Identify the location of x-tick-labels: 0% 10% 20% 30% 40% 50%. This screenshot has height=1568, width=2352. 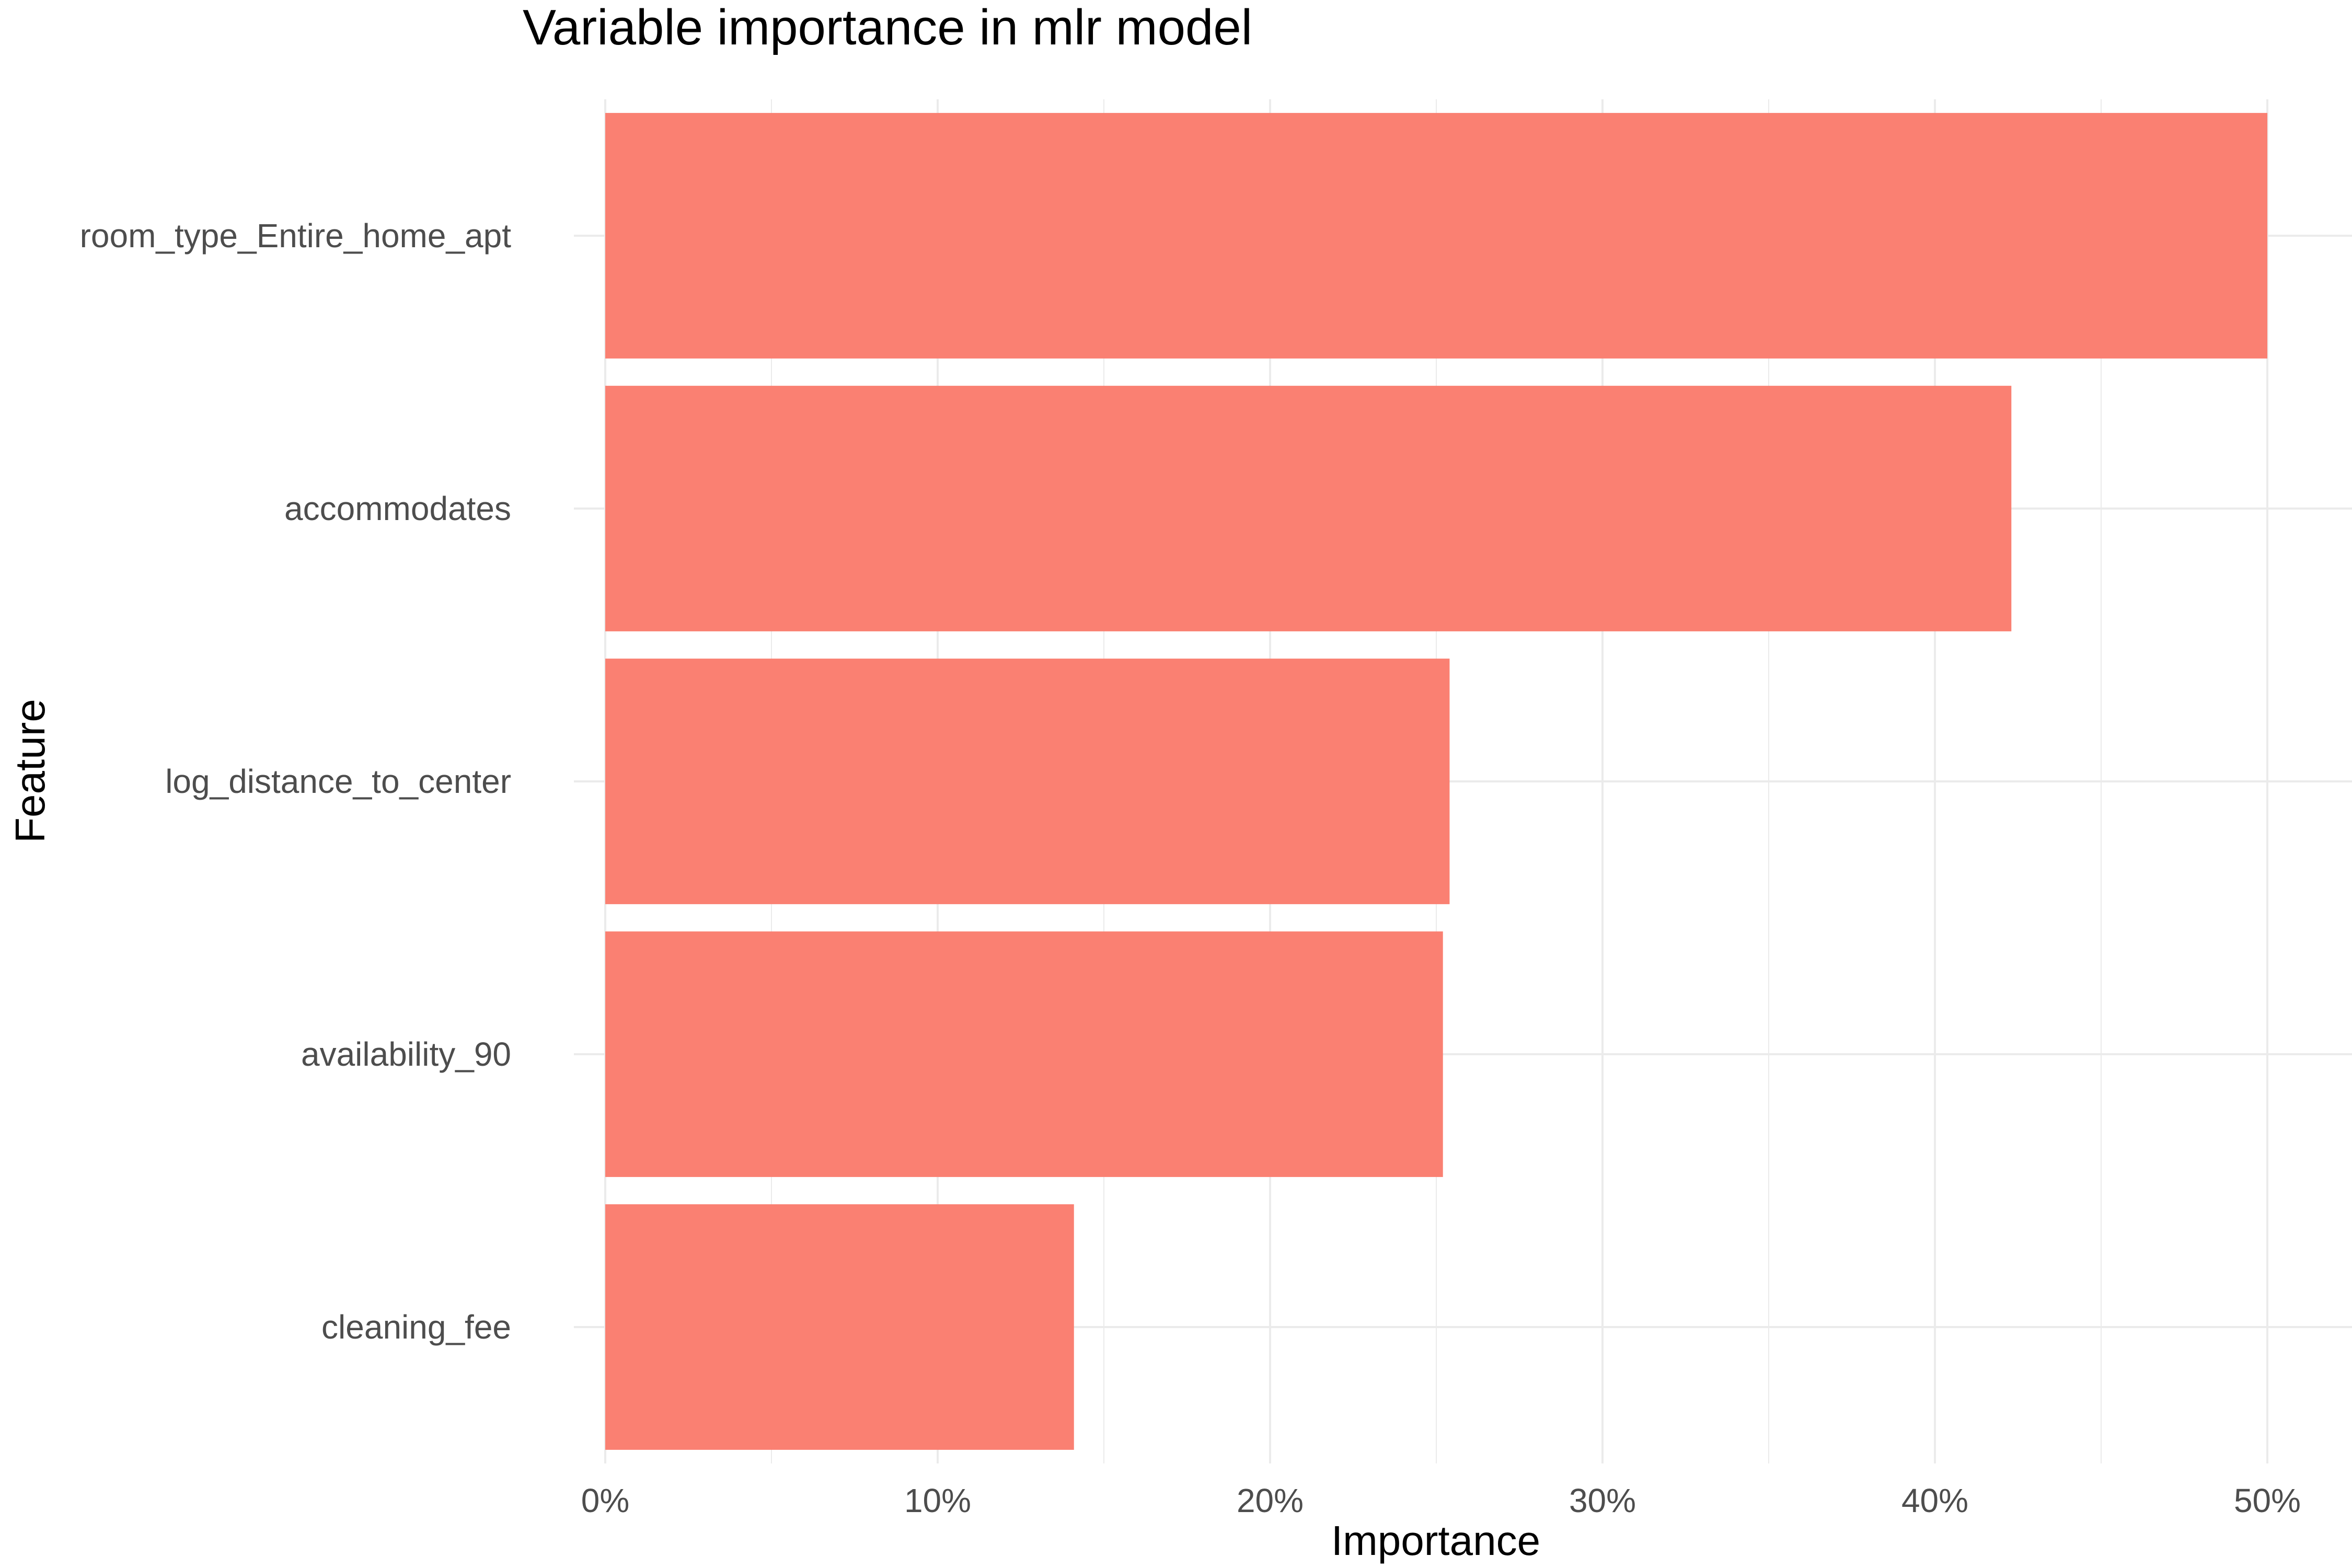
(1441, 1500).